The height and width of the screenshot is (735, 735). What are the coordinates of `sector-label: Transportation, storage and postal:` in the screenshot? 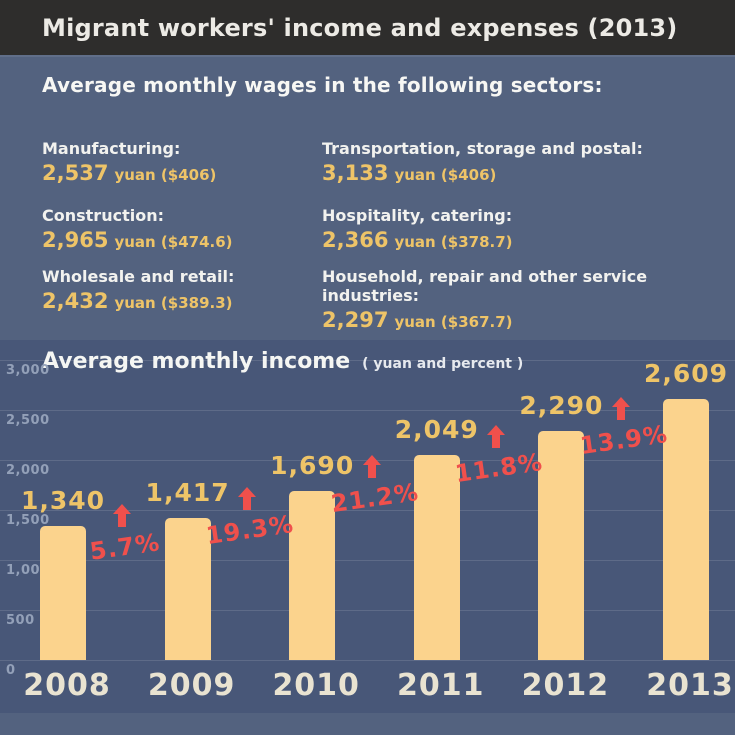 It's located at (482, 148).